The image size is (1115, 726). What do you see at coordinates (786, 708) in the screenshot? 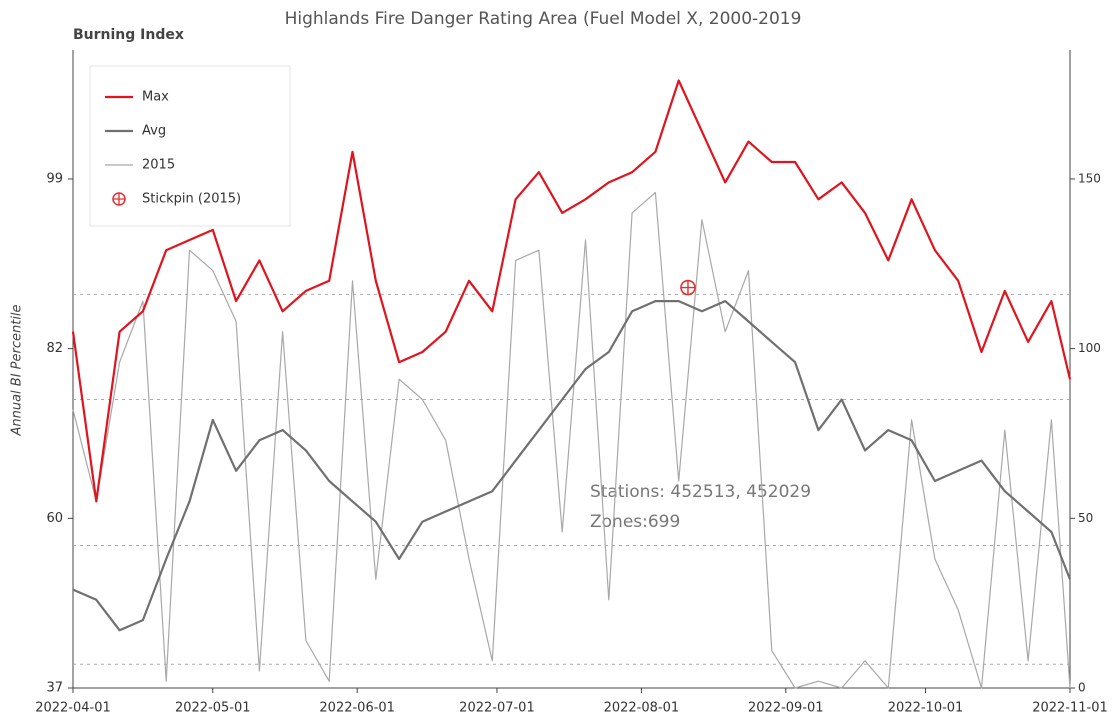
I see `x-tick-label: 2022-09-01` at bounding box center [786, 708].